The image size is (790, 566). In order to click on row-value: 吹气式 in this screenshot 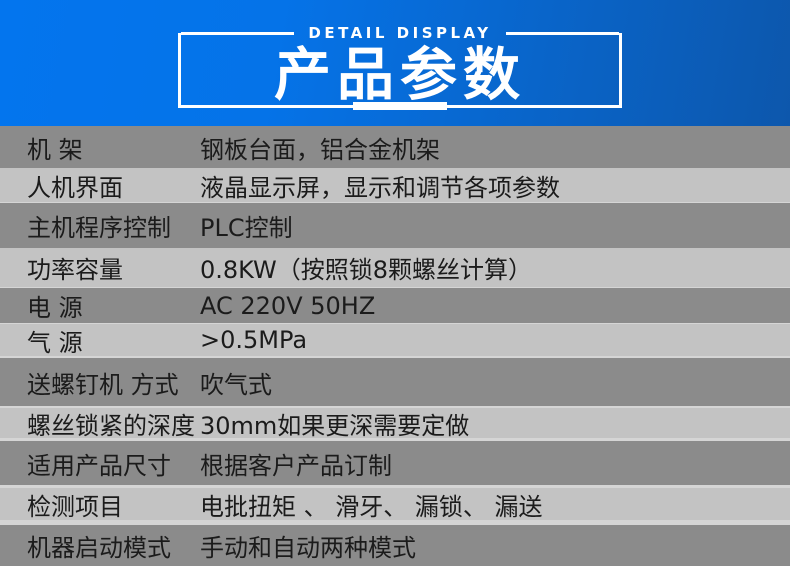, I will do `click(236, 384)`.